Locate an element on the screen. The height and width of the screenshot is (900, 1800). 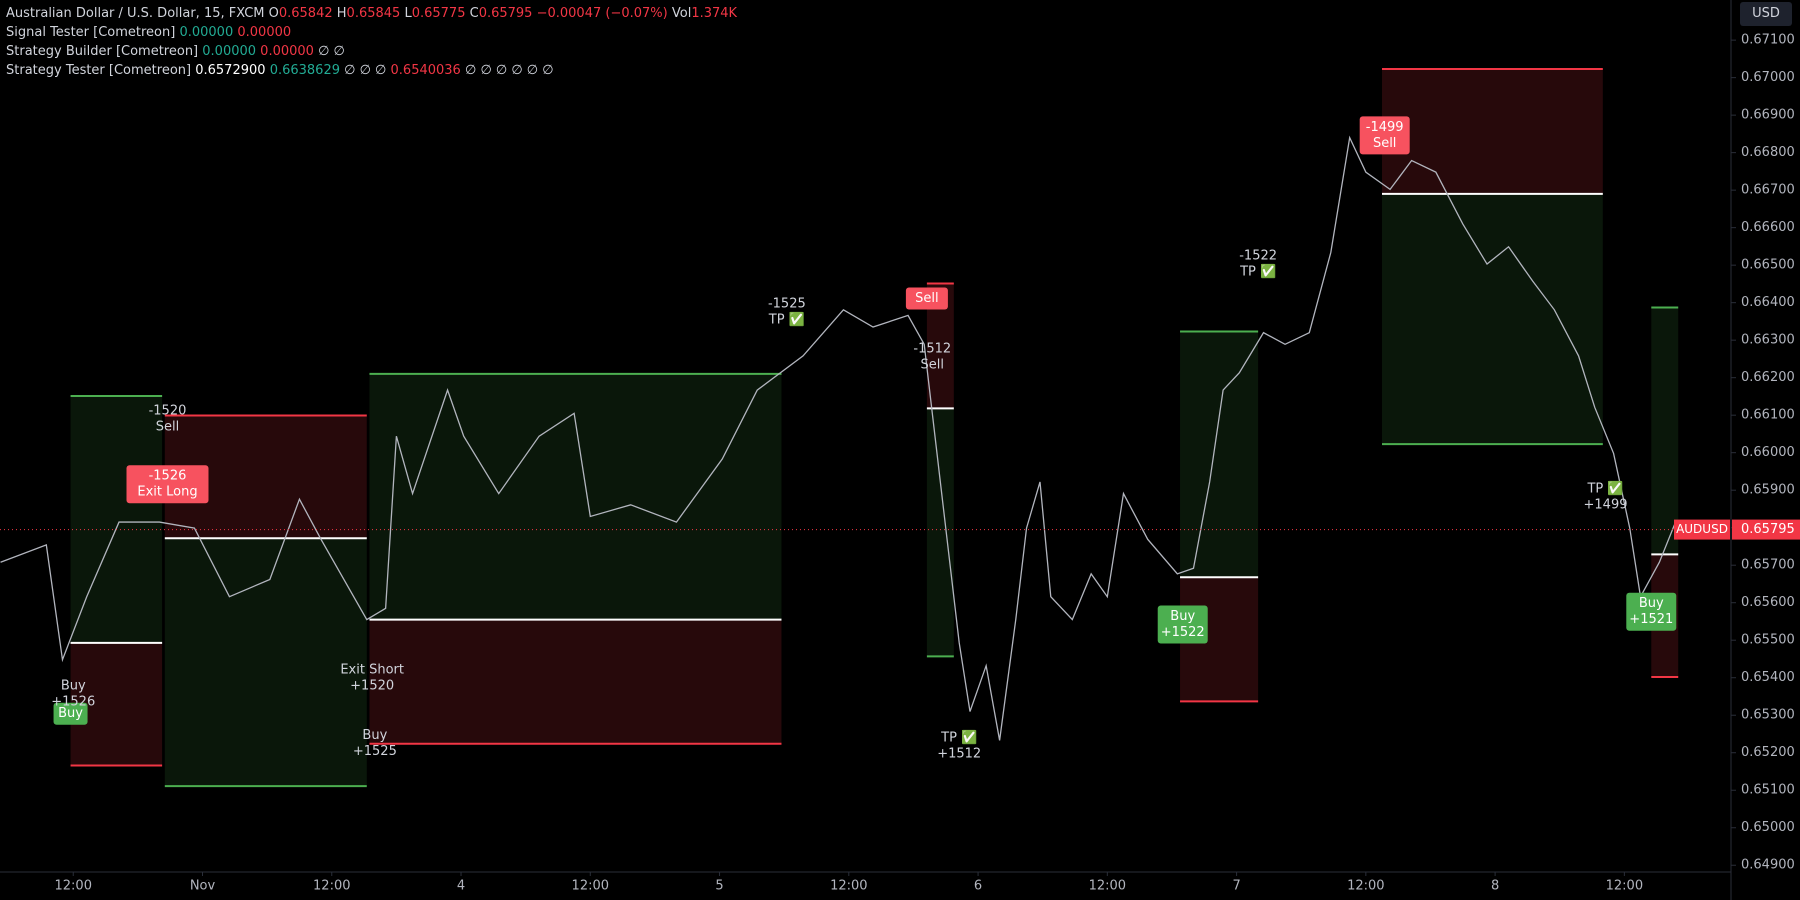
indicator-text: Strategy Builder [Cometreon] is located at coordinates (102, 51).